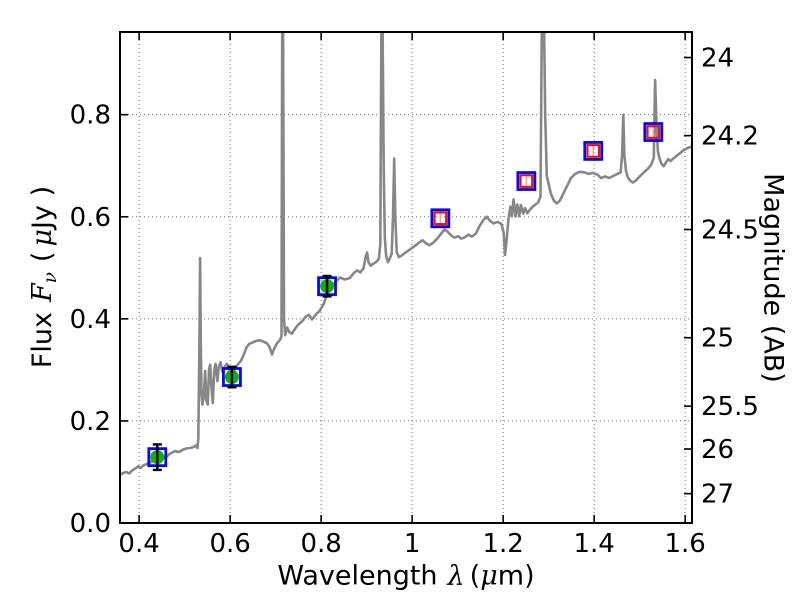 This screenshot has height=600, width=800. I want to click on y-tick-label-left: 0.4, so click(90, 320).